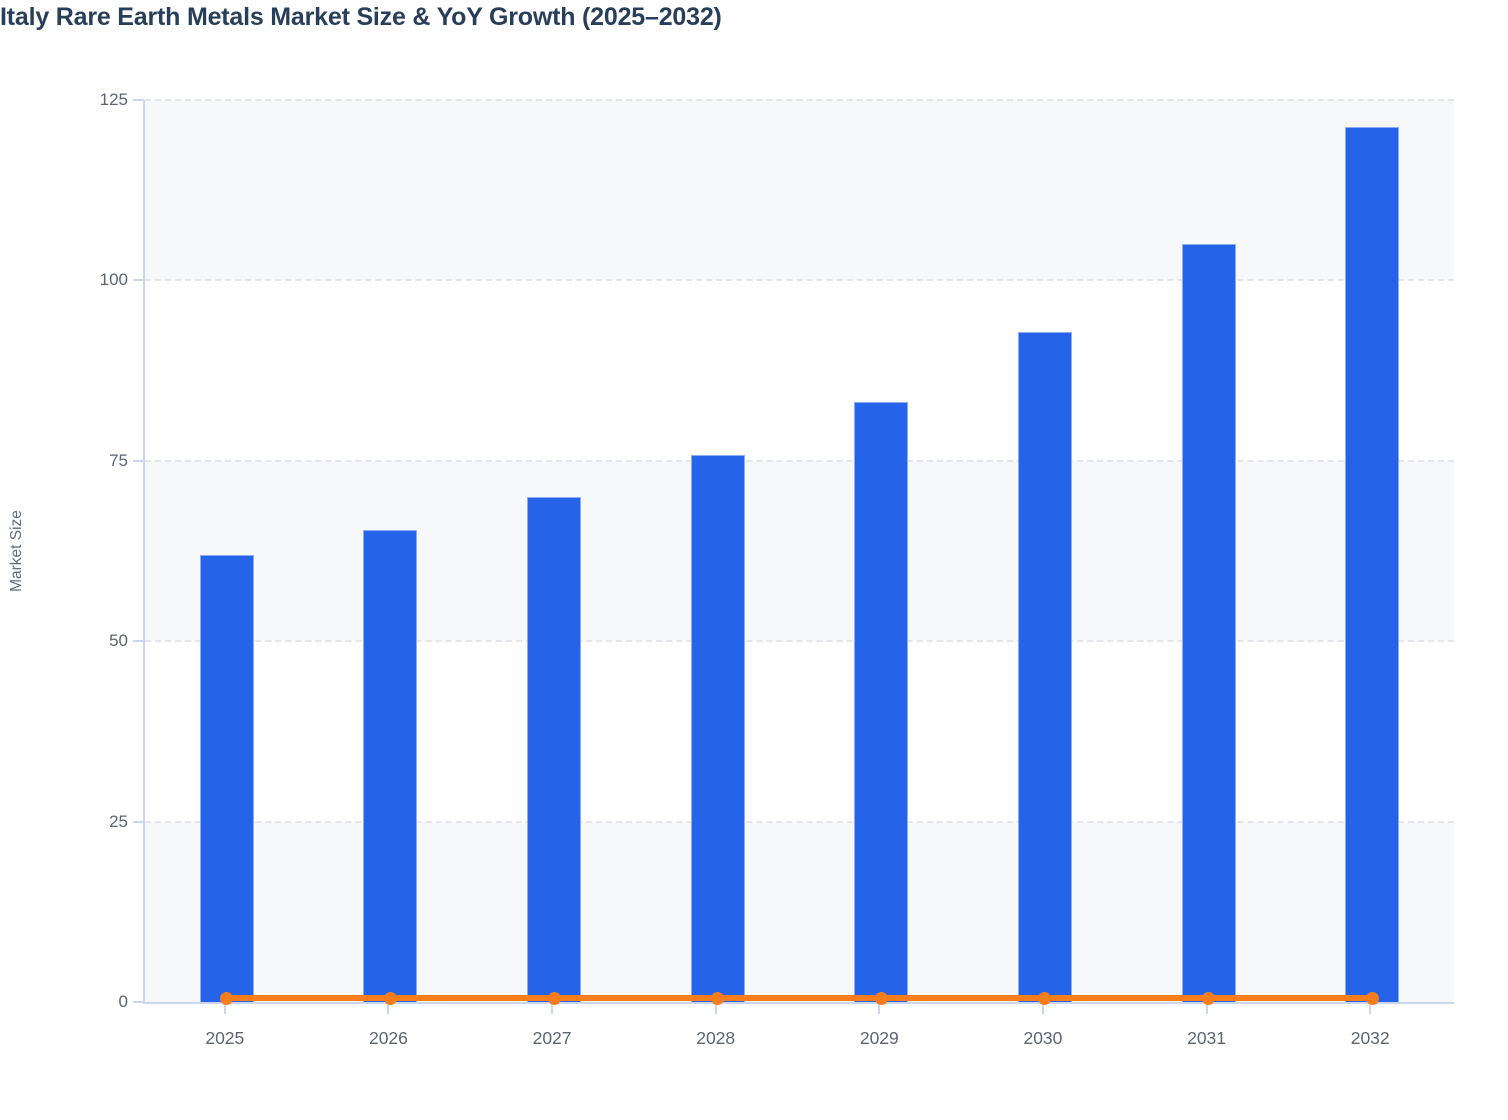 The width and height of the screenshot is (1508, 1120). Describe the element at coordinates (113, 99) in the screenshot. I see `y-tick-label: 125` at that location.